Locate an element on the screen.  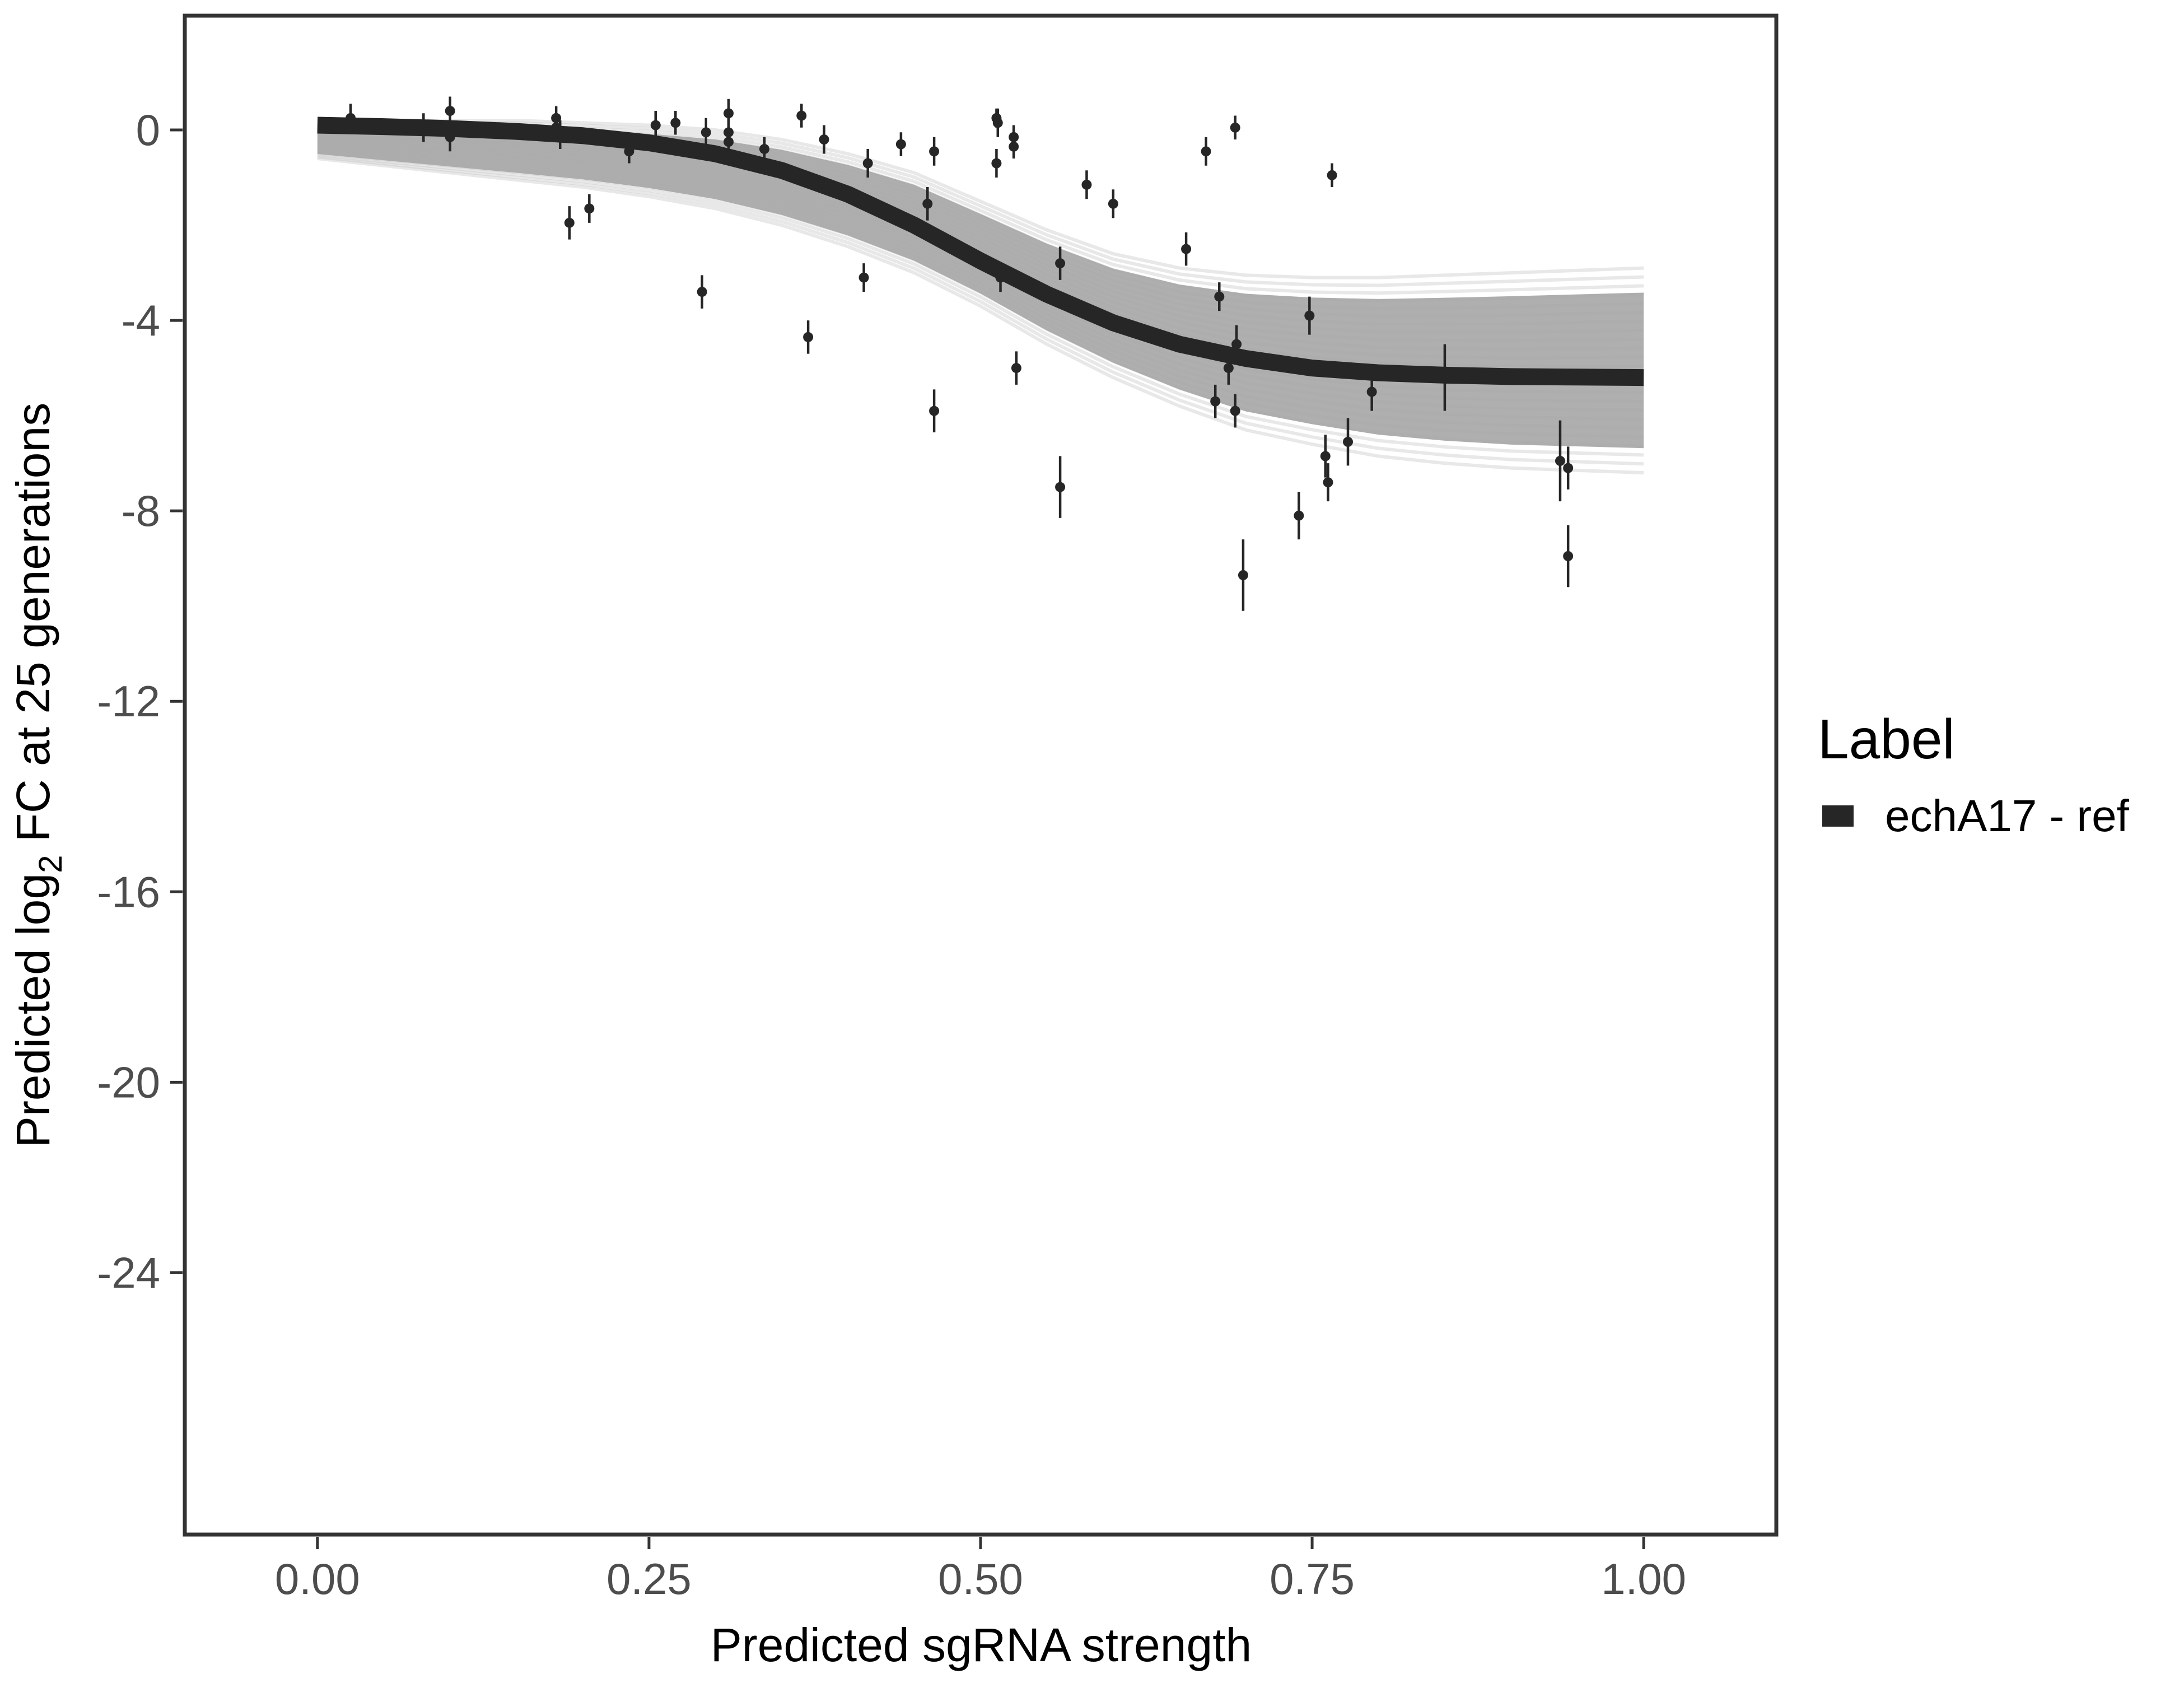
y-axis-title: Predicted log2 FC at 25 generations is located at coordinates (38, 776).